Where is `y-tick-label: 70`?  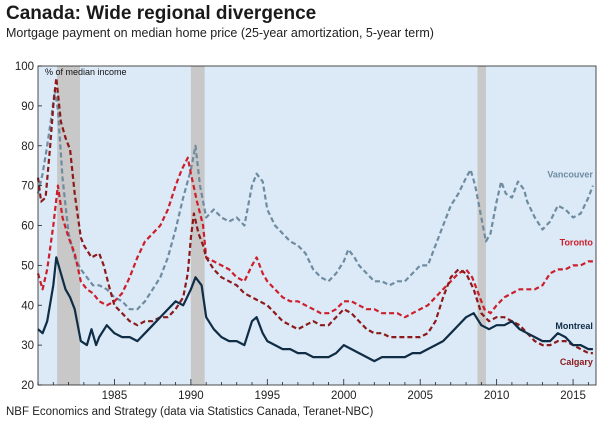
y-tick-label: 70 is located at coordinates (27, 187).